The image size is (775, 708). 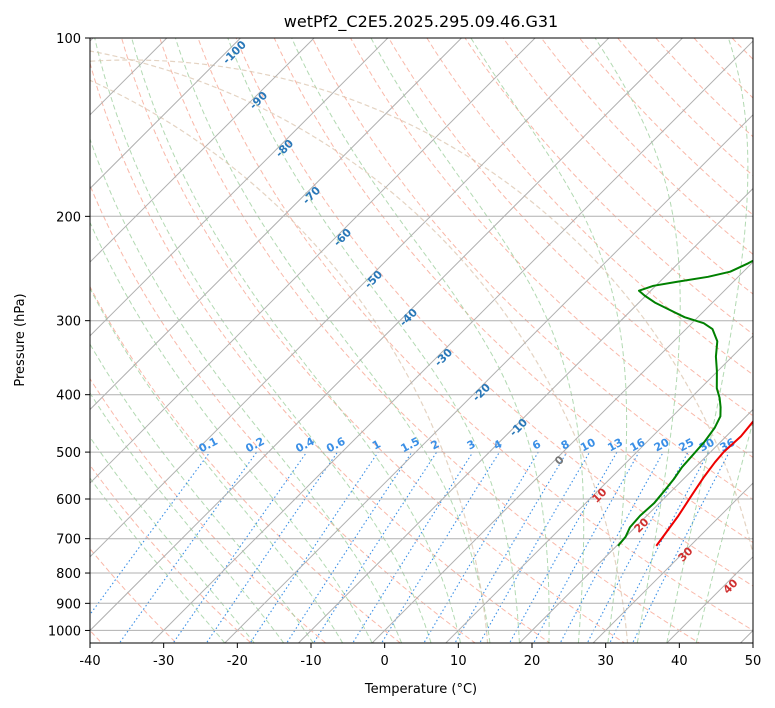 What do you see at coordinates (342, 237) in the screenshot?
I see `isotherm-label: -60` at bounding box center [342, 237].